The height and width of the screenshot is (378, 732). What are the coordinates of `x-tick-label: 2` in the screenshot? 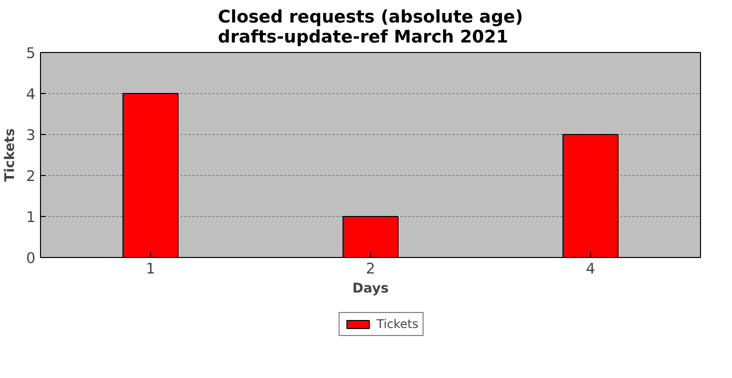 It's located at (371, 269).